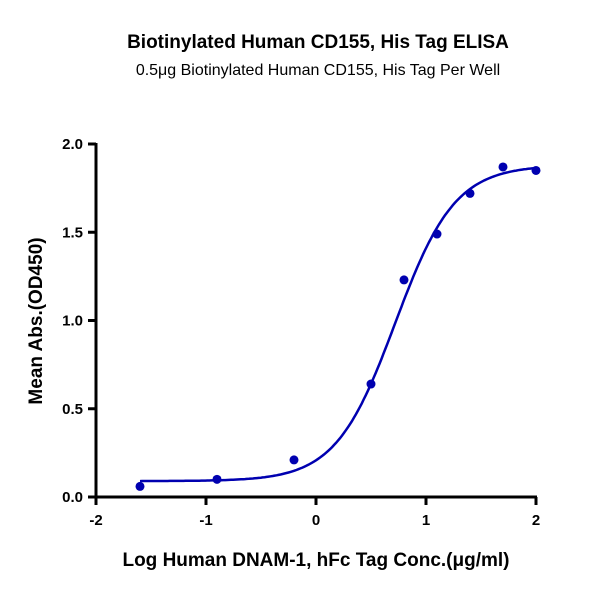 The image size is (600, 600). What do you see at coordinates (318, 42) in the screenshot?
I see `chart-title: Biotinylated Human CD155, His Tag ELISA` at bounding box center [318, 42].